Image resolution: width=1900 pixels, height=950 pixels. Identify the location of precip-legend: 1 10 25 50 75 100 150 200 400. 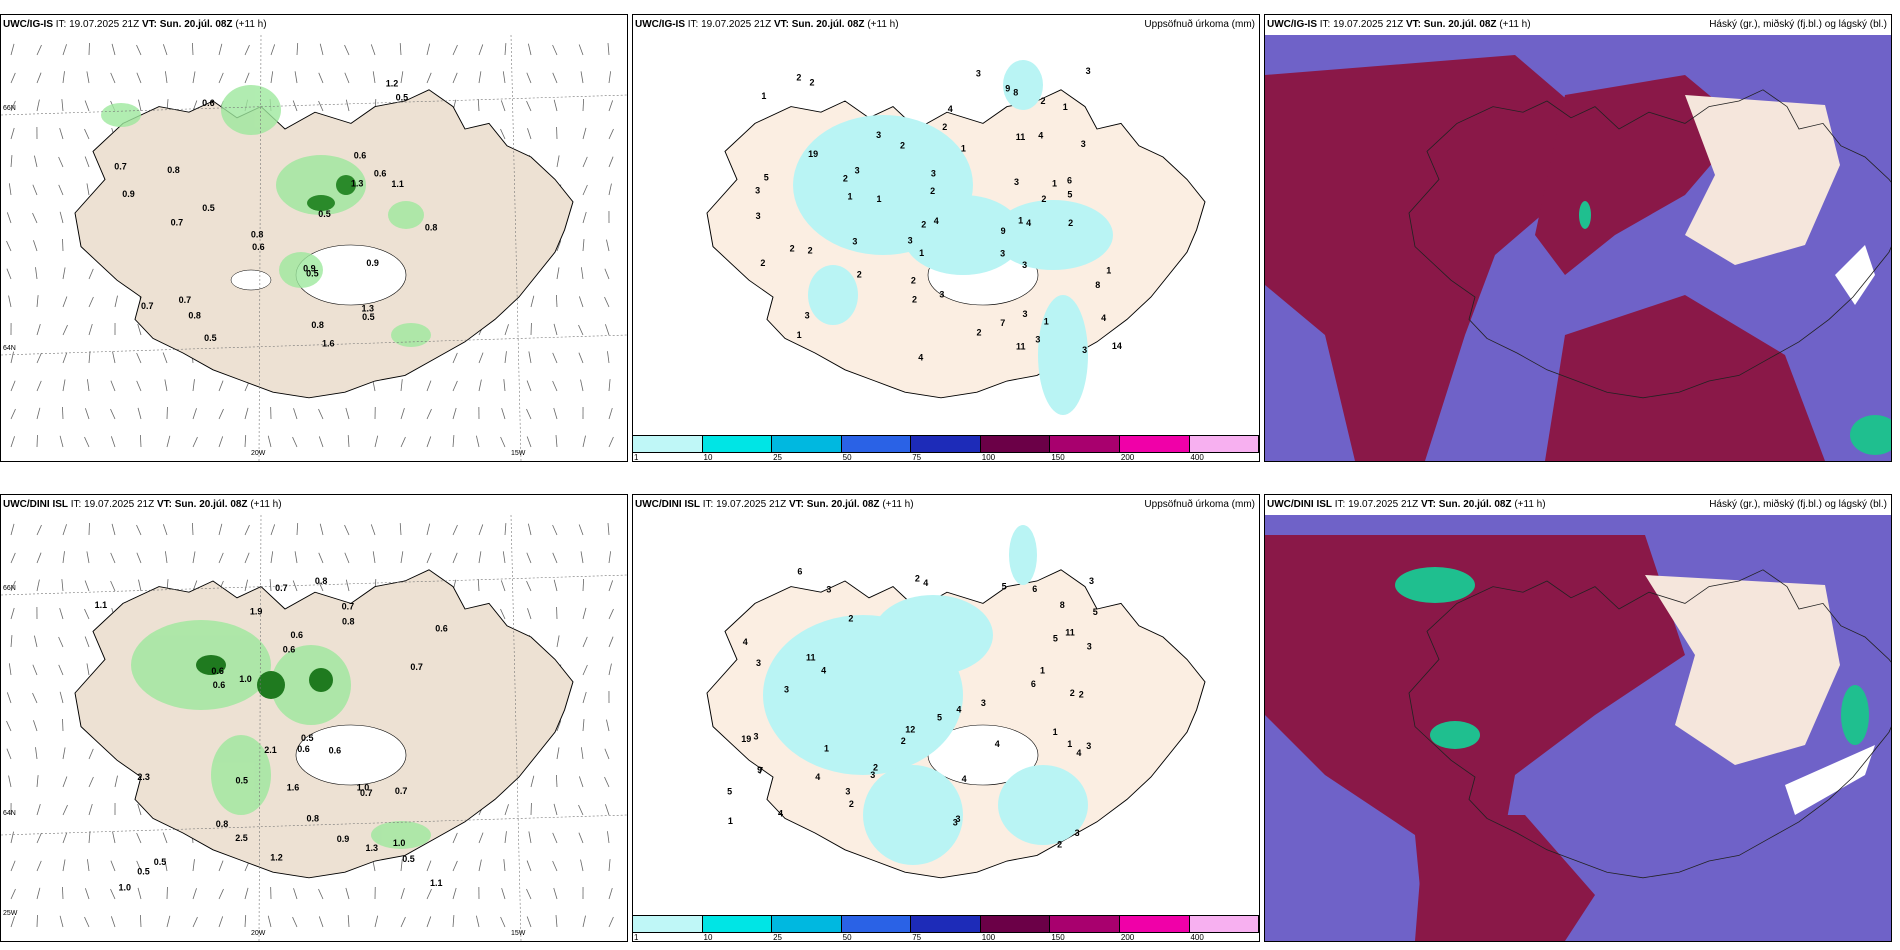
(946, 928).